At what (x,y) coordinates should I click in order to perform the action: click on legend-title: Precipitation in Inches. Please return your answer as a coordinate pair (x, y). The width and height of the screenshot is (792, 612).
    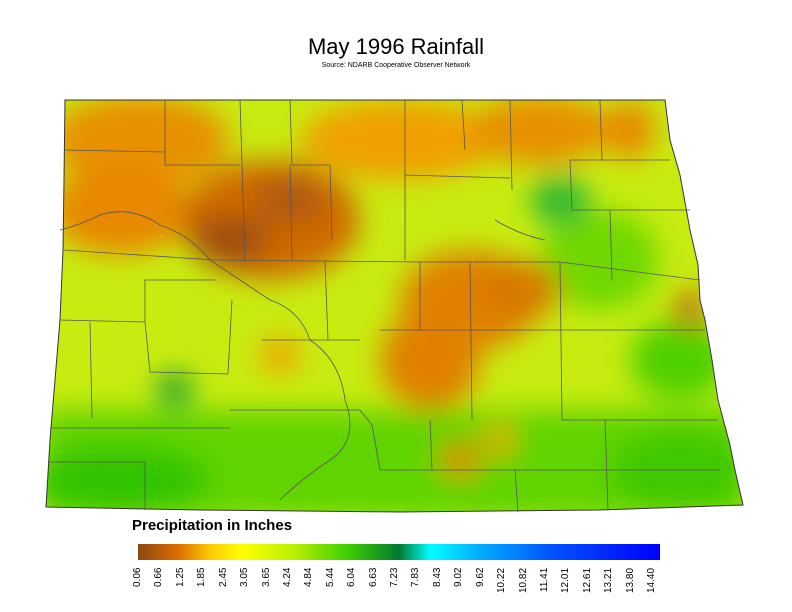
    Looking at the image, I should click on (212, 525).